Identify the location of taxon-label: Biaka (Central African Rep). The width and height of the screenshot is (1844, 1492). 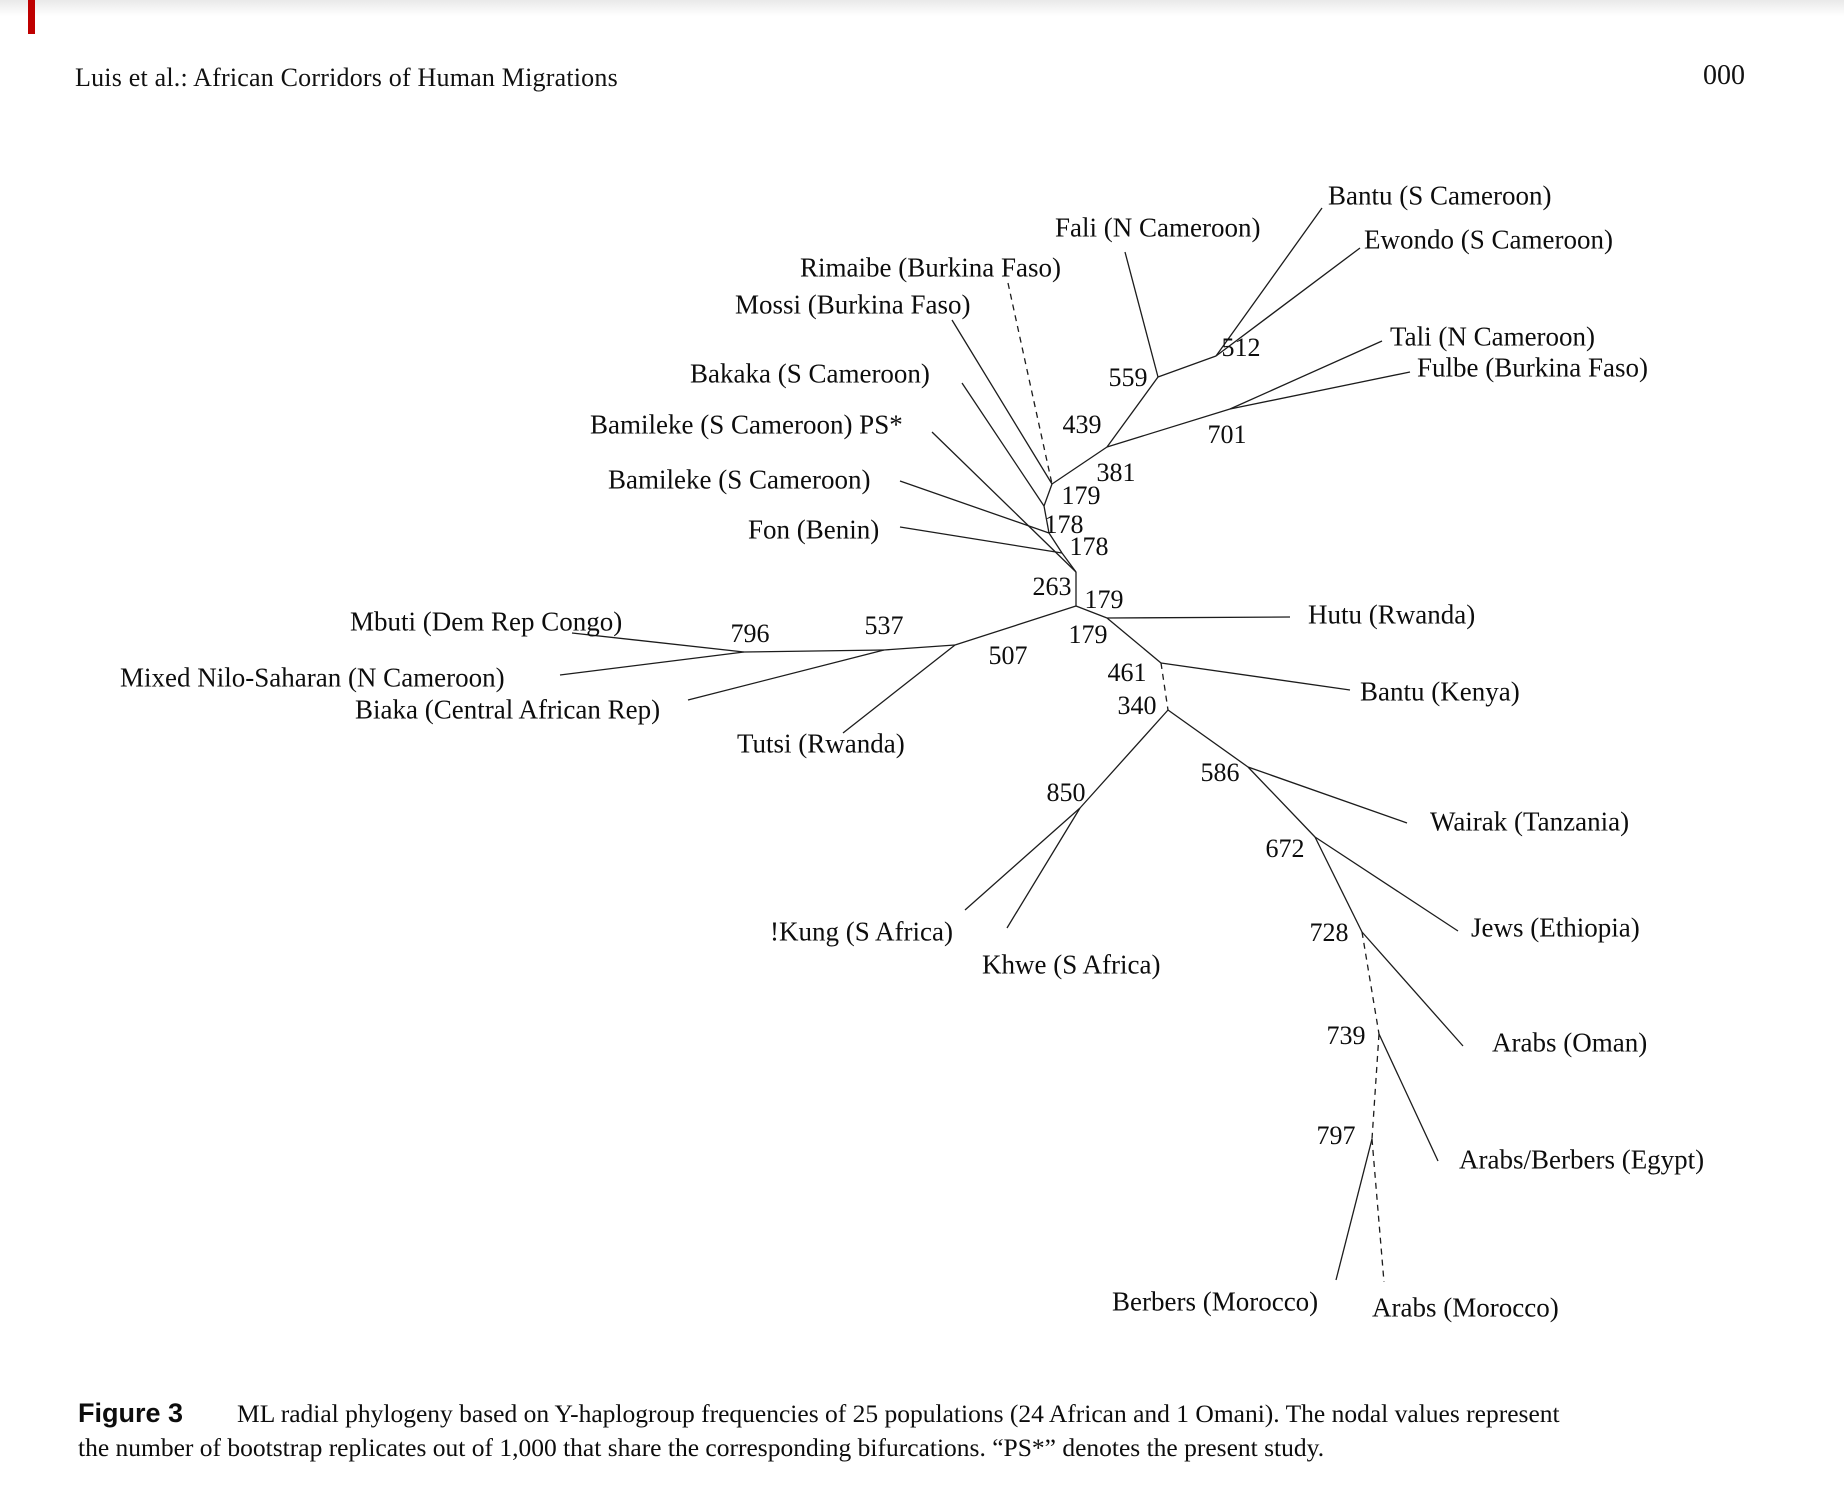
(508, 709).